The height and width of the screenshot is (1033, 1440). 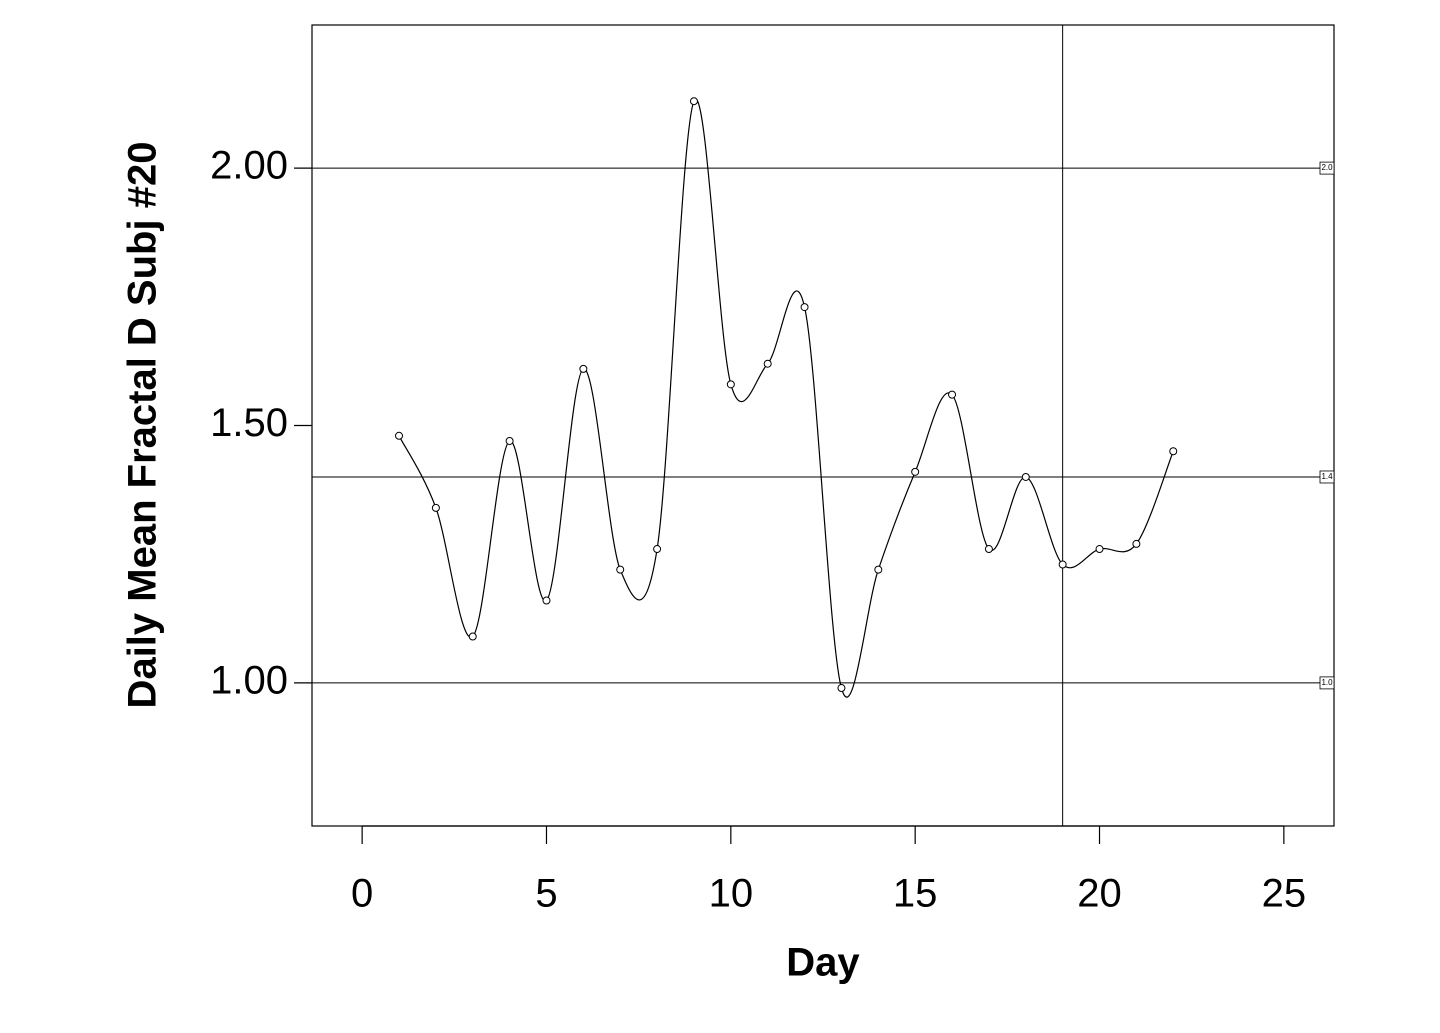 What do you see at coordinates (249, 680) in the screenshot?
I see `y-tick-label: 1.00` at bounding box center [249, 680].